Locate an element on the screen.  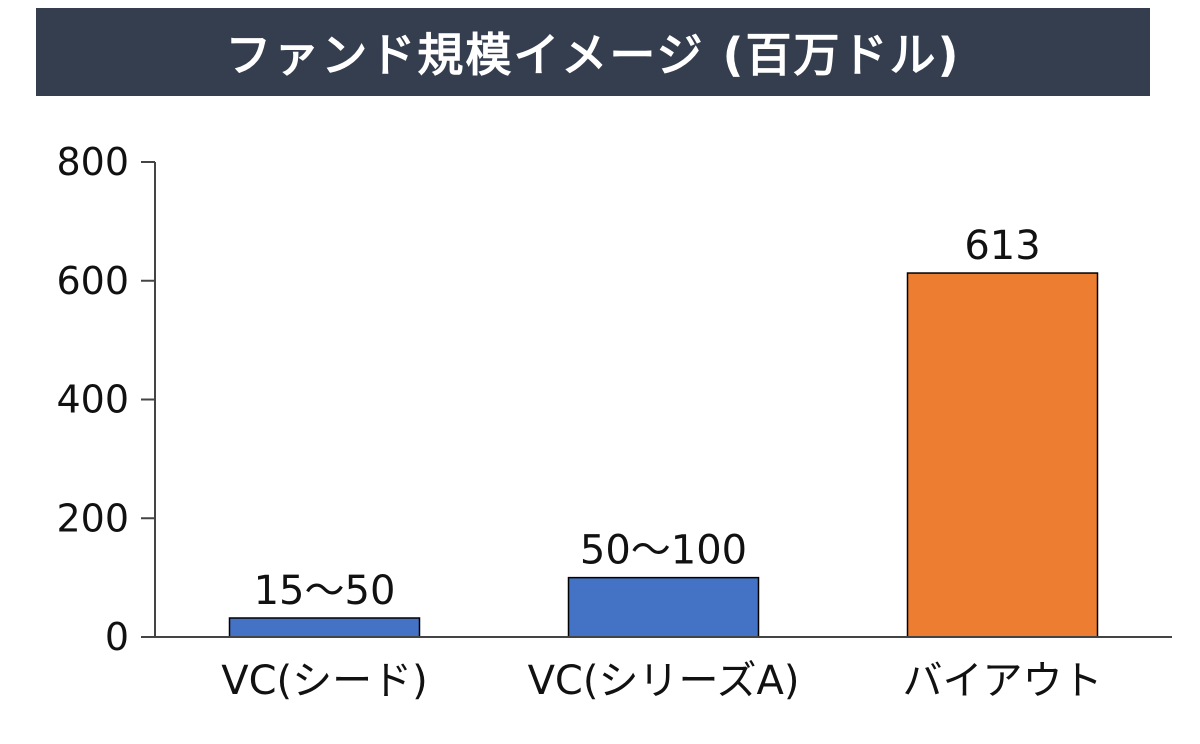
data-label: 15〜50 is located at coordinates (325, 591).